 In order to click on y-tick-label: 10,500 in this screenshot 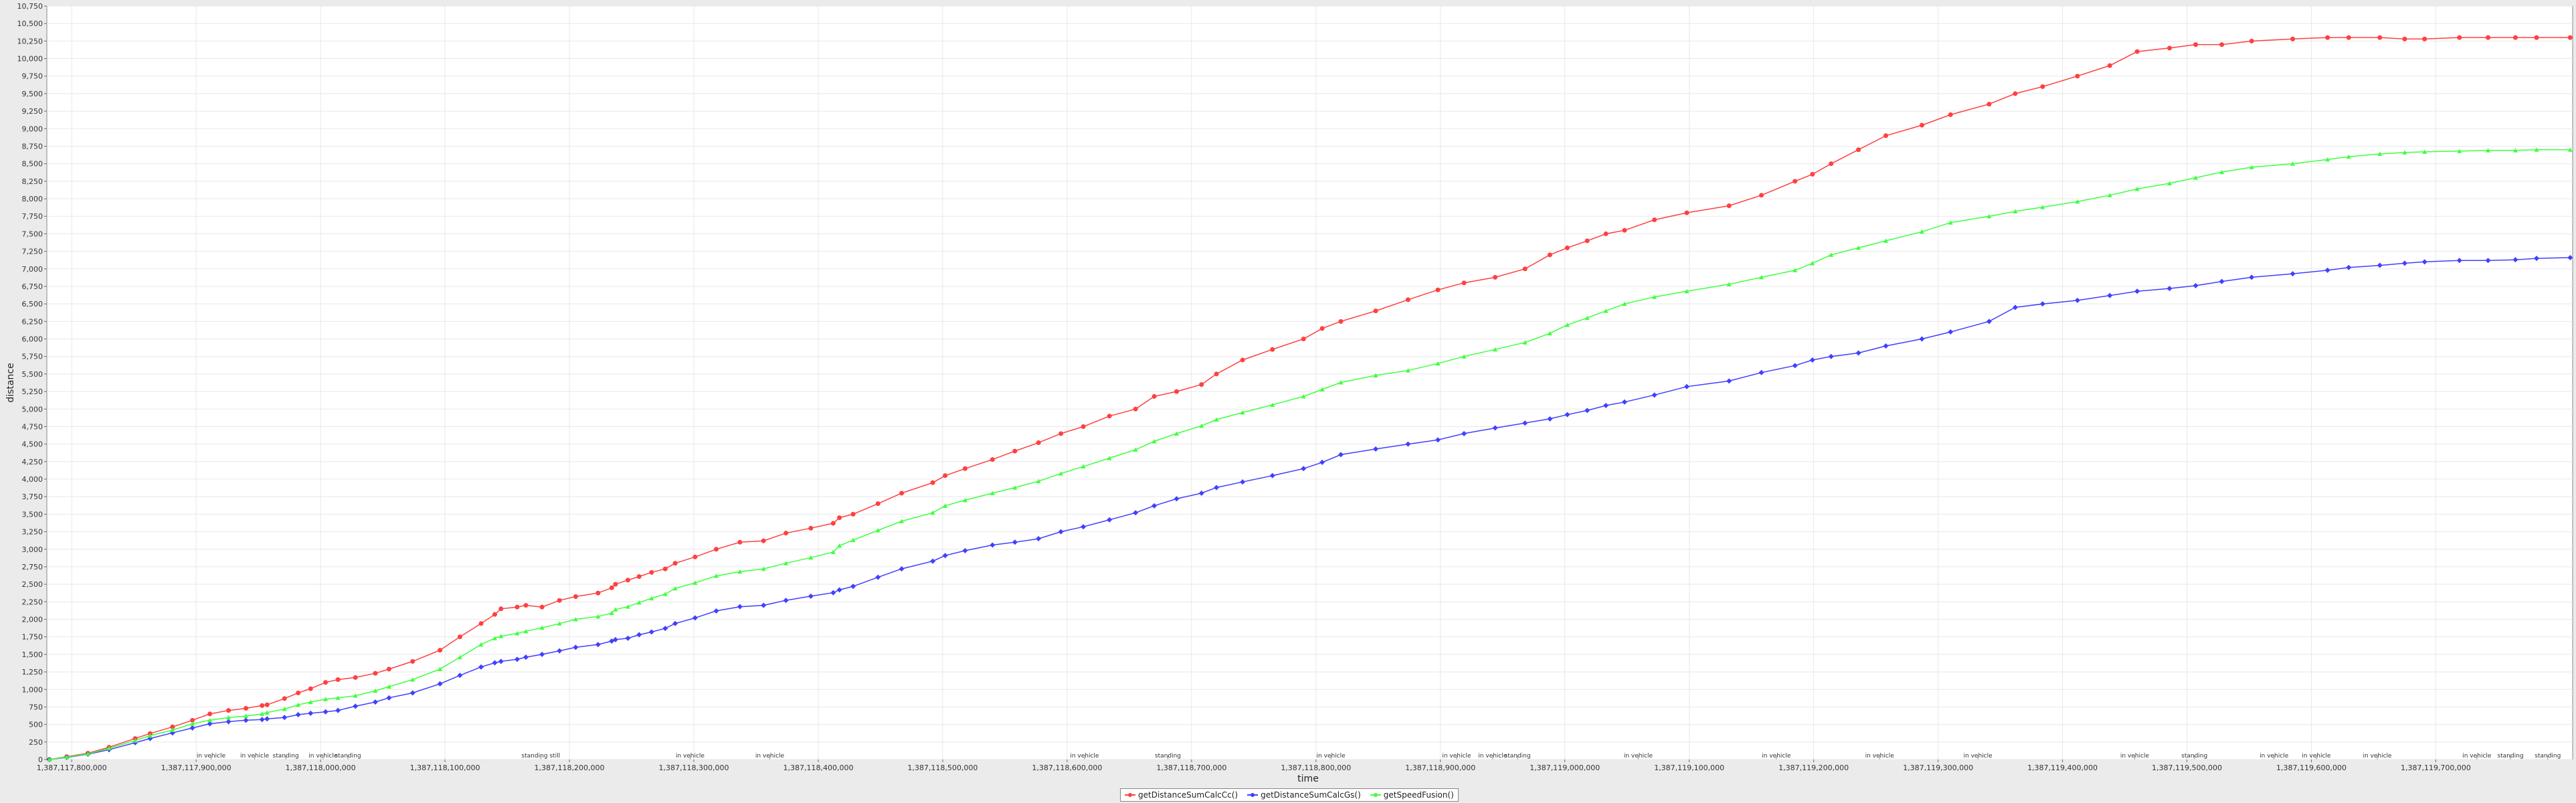, I will do `click(30, 24)`.